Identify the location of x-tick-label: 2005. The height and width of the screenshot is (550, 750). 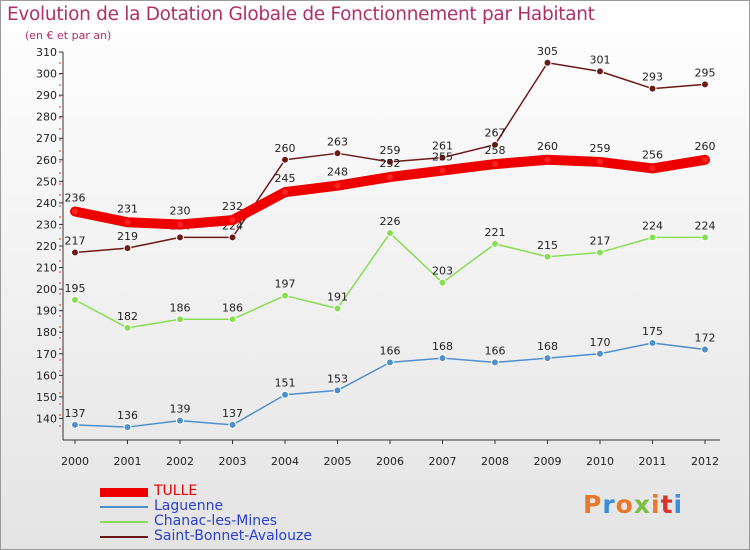
(338, 461).